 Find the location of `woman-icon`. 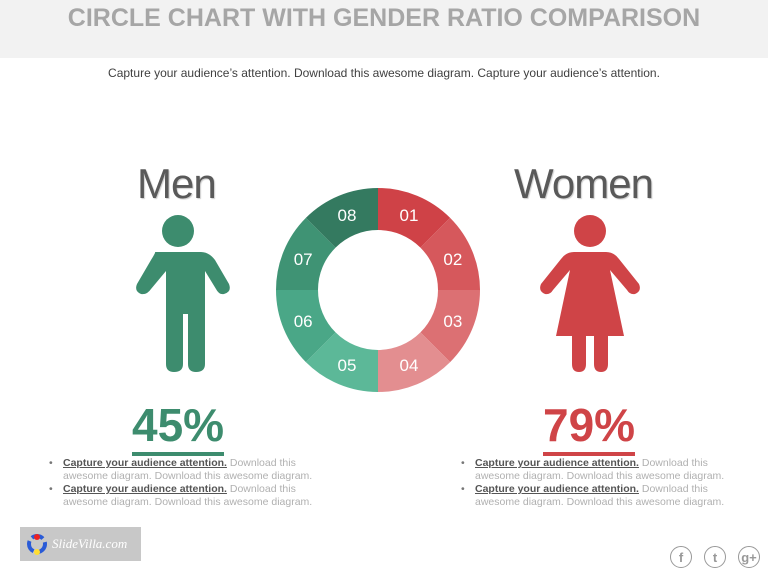

woman-icon is located at coordinates (590, 293).